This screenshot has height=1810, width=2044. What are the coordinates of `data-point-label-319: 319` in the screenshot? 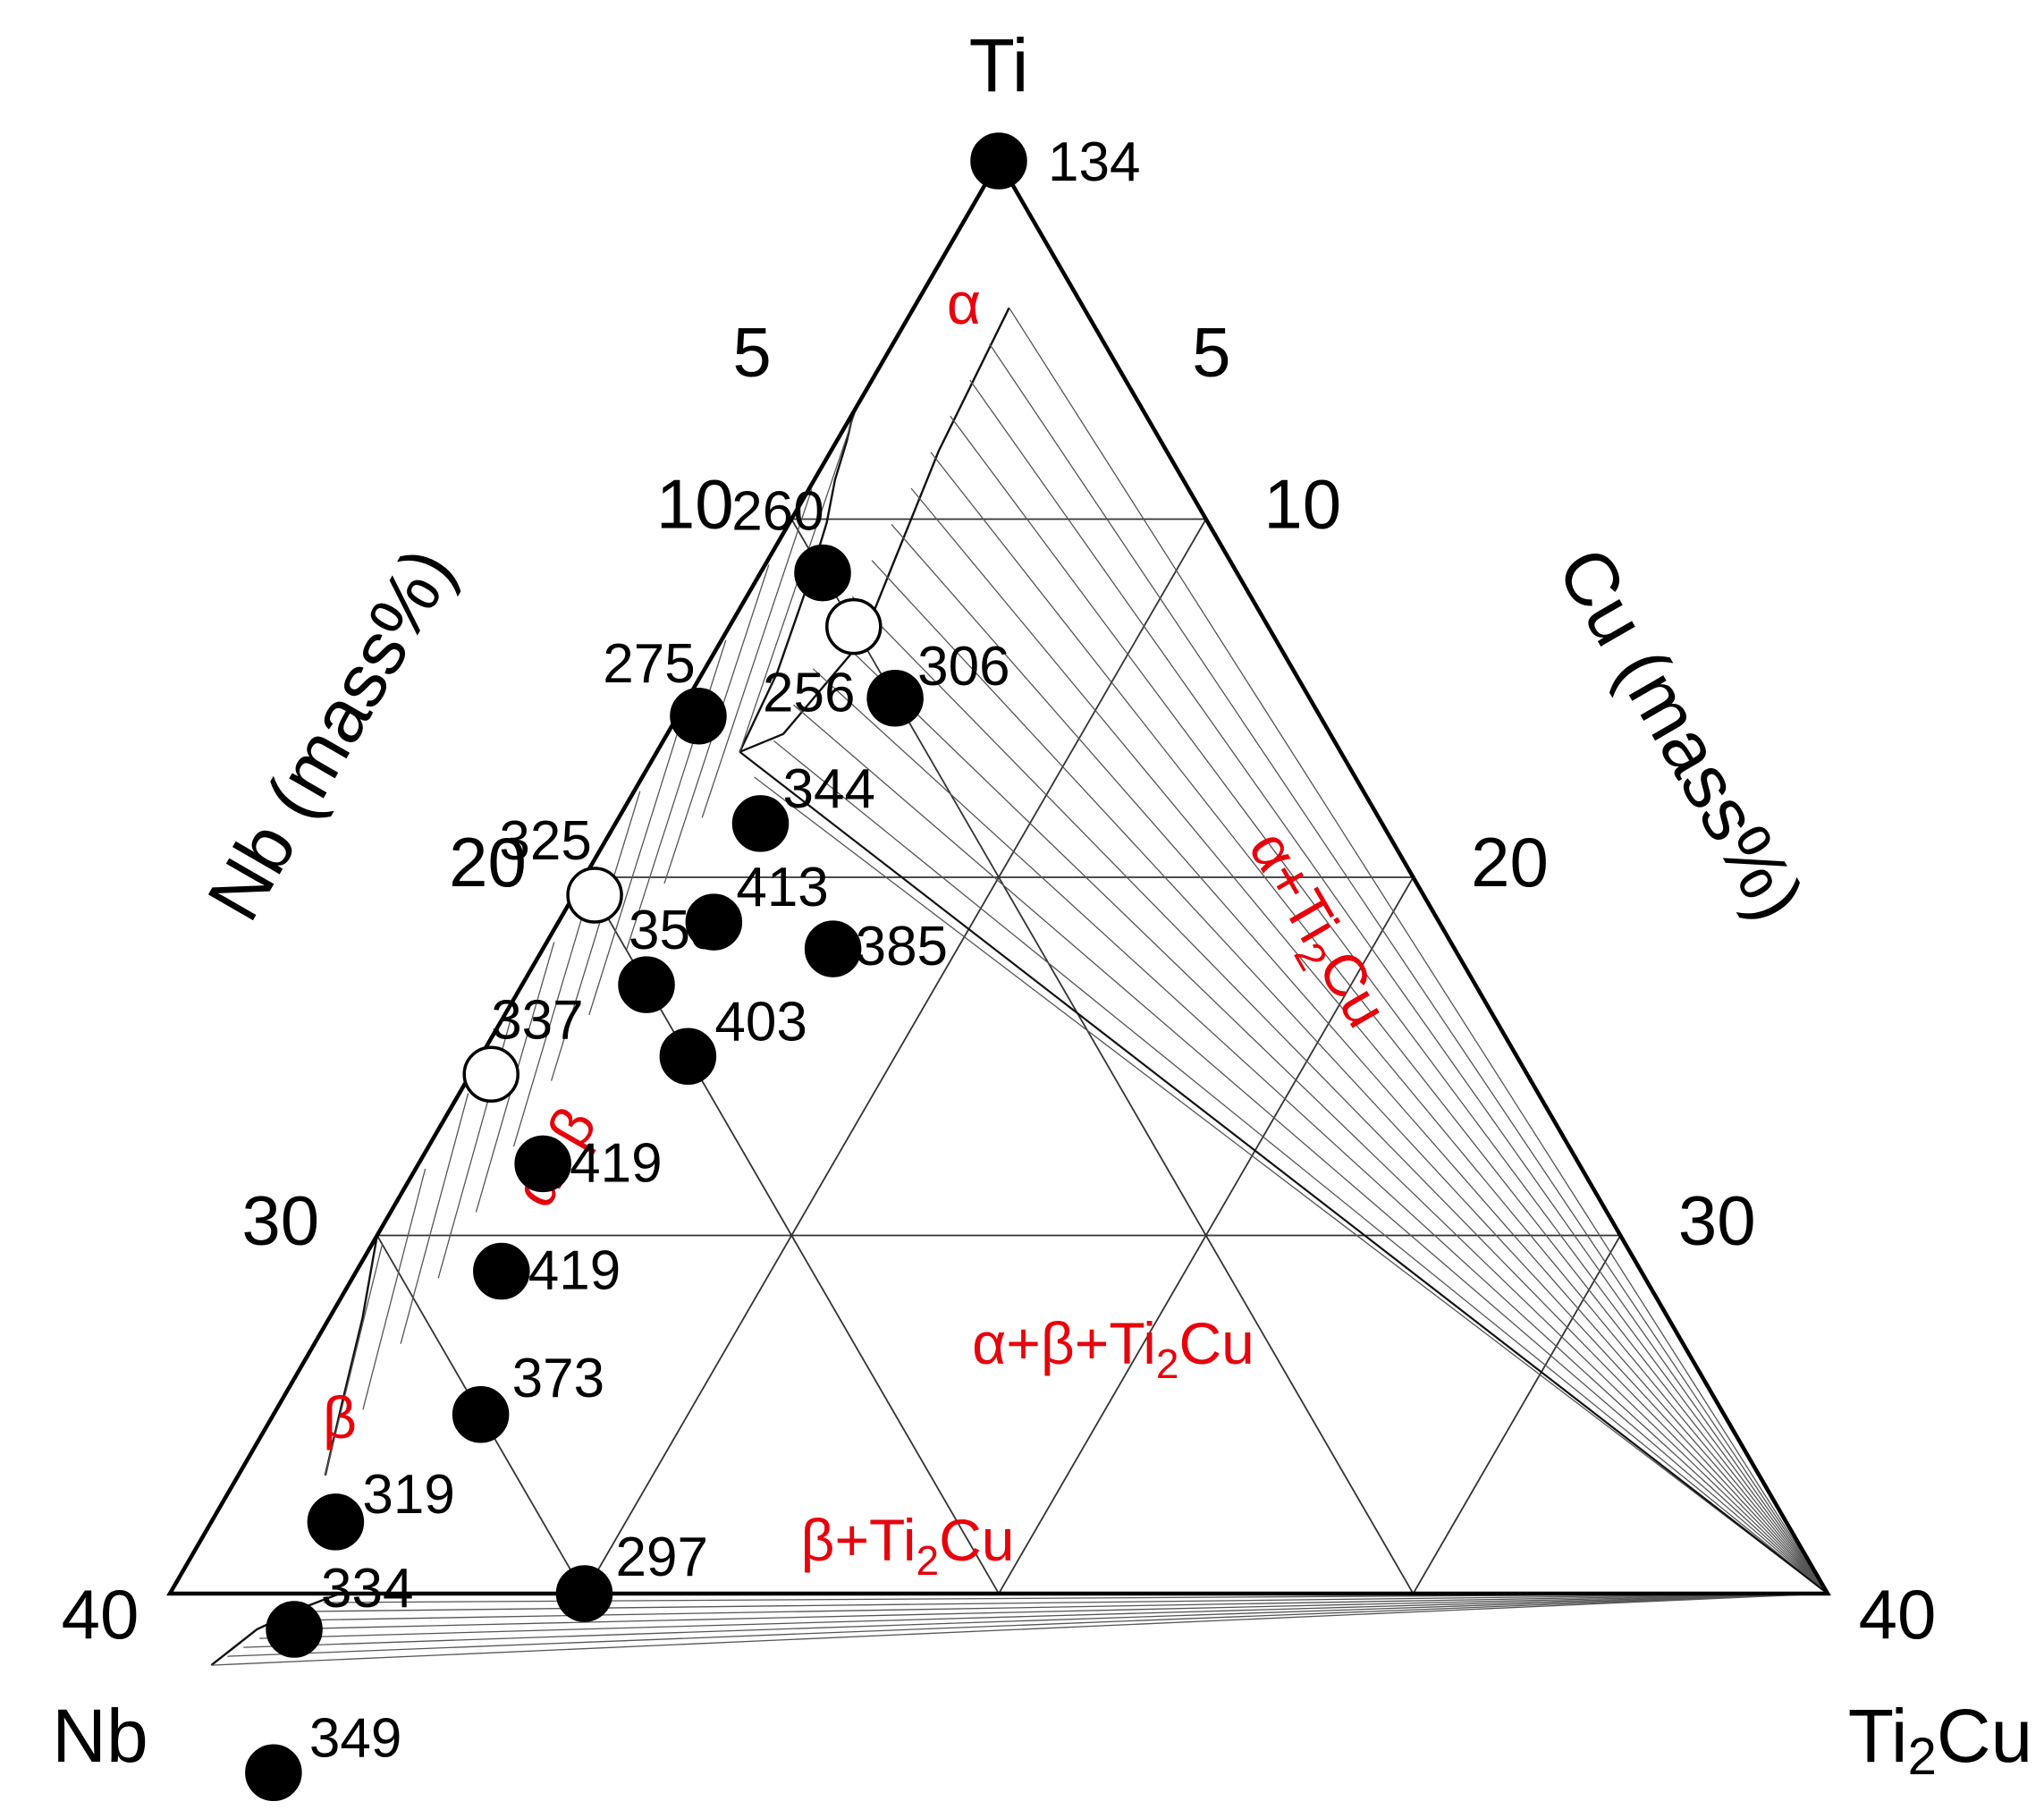 It's located at (408, 1495).